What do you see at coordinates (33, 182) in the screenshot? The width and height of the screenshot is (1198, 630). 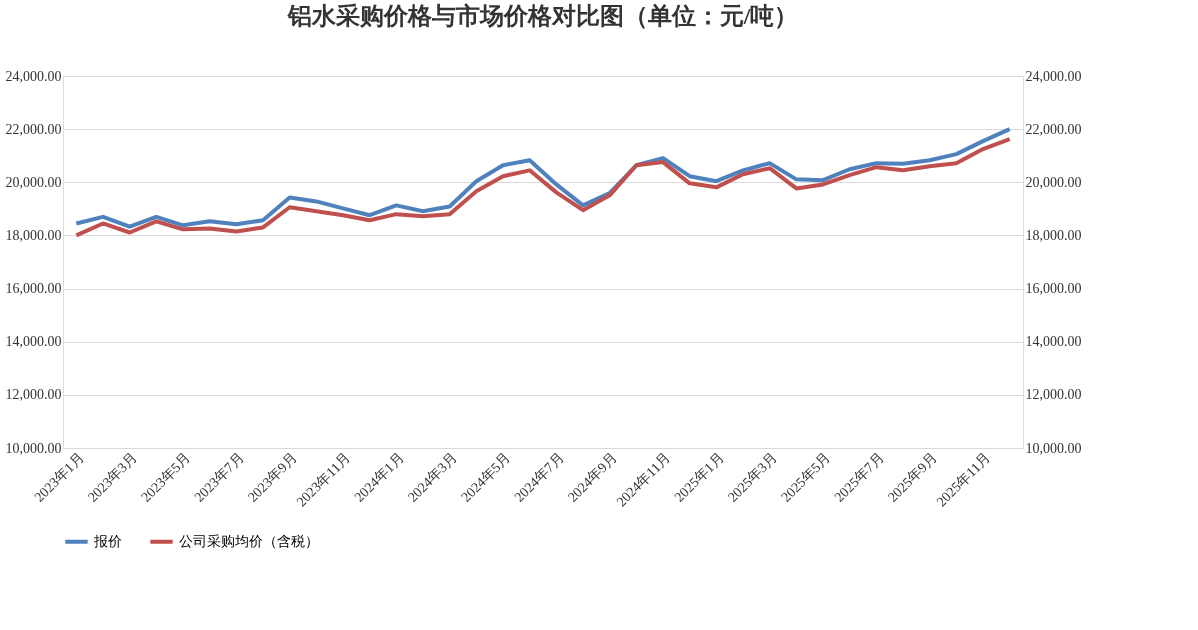 I see `y-tick-label: 20,000.00` at bounding box center [33, 182].